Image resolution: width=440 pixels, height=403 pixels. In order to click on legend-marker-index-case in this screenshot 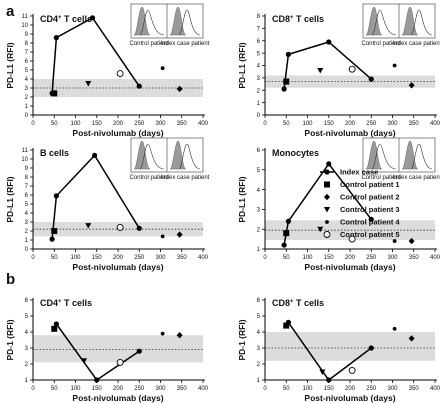, I will do `click(327, 172)`.